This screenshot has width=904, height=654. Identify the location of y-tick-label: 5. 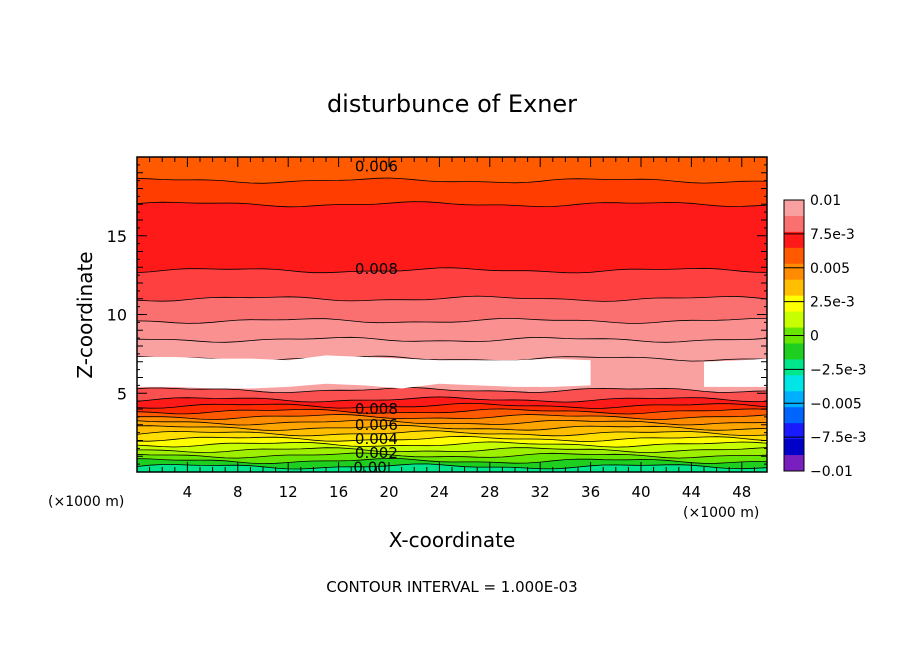
(122, 393).